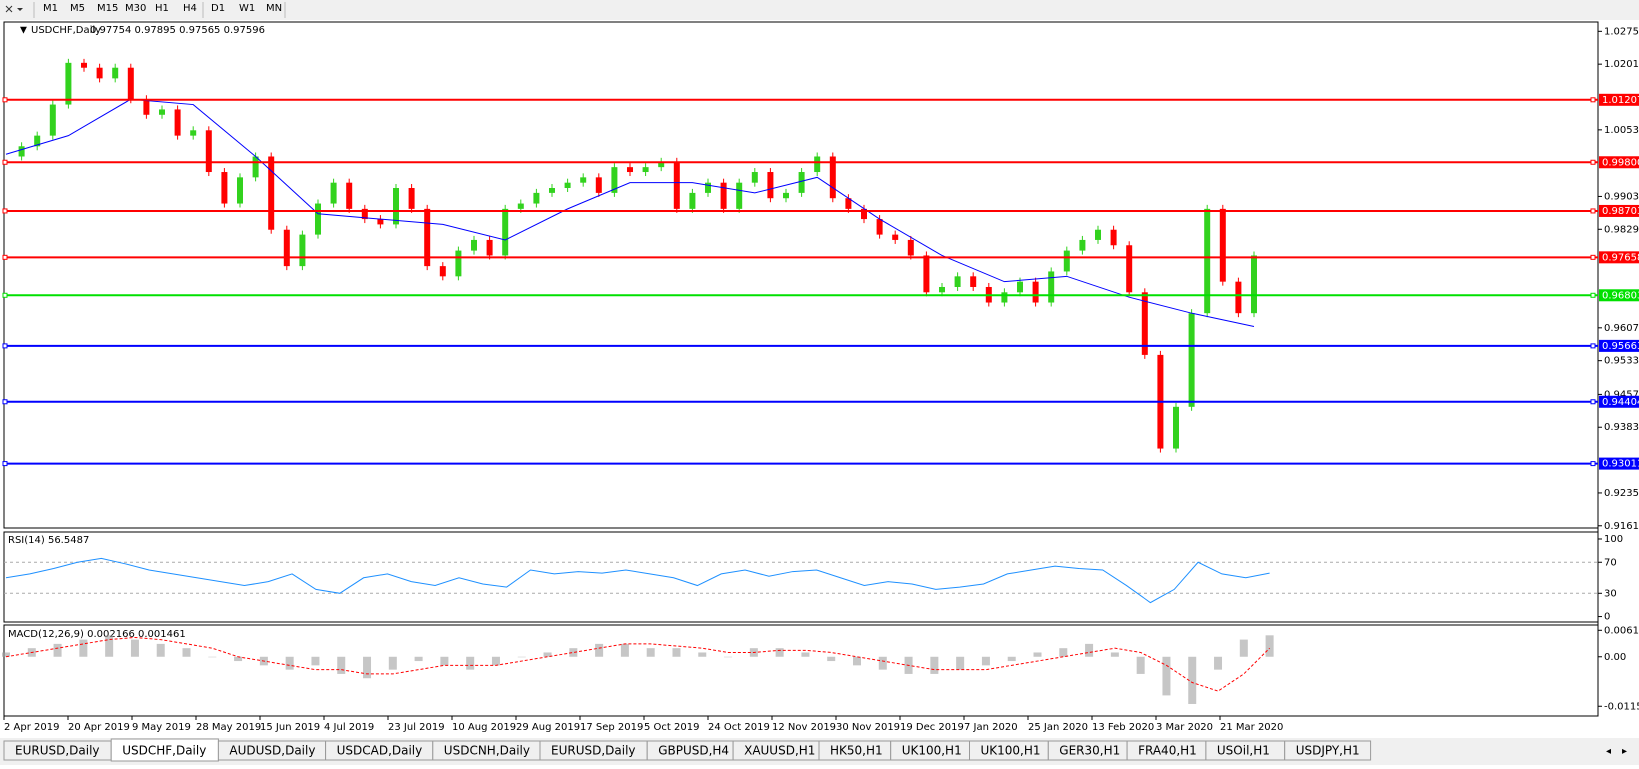 This screenshot has height=769, width=1639. What do you see at coordinates (66, 30) in the screenshot?
I see `chart-symbol: USDCHF,Daily` at bounding box center [66, 30].